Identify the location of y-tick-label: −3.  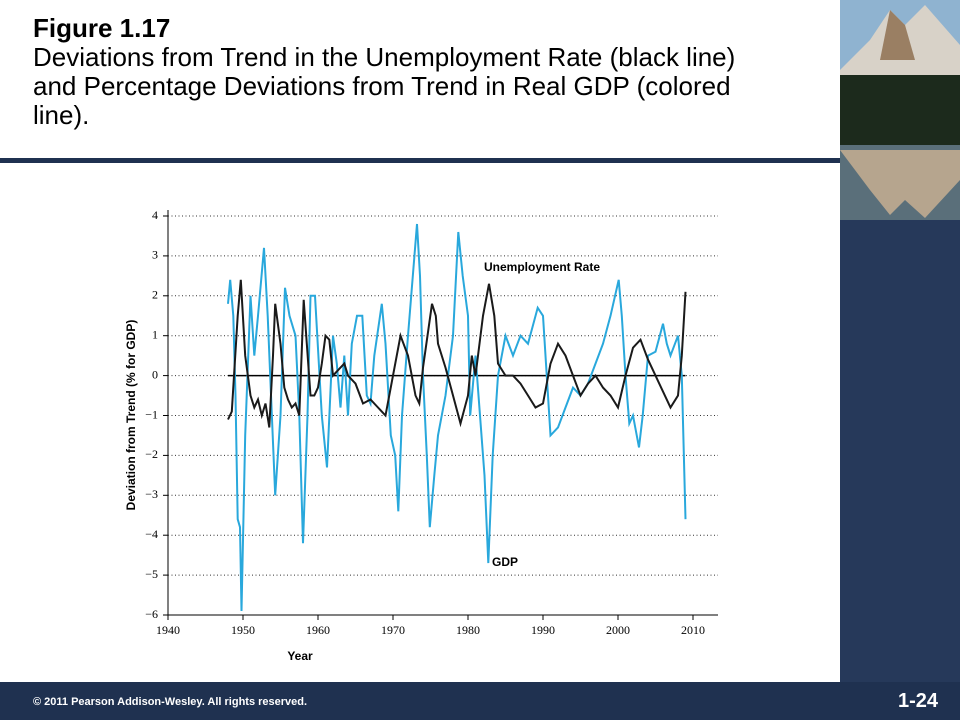
(151, 494).